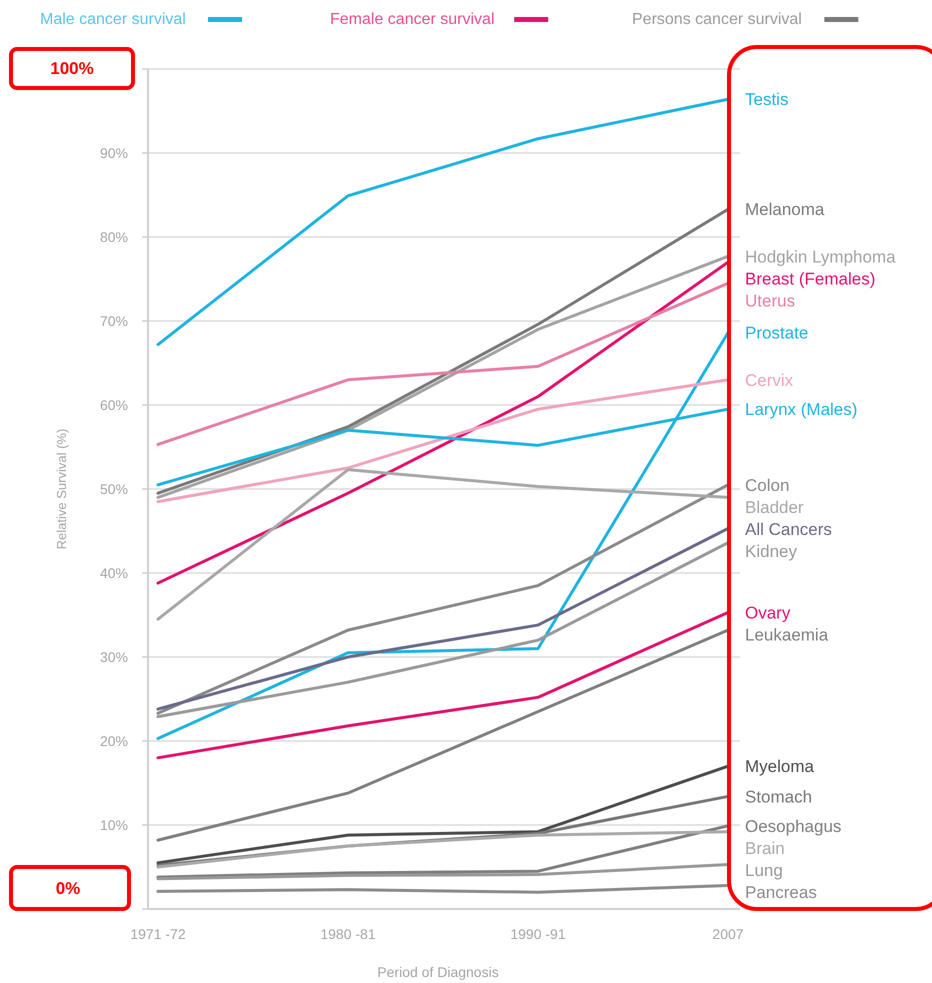 The image size is (932, 983). What do you see at coordinates (776, 333) in the screenshot?
I see `series-label: Prostate` at bounding box center [776, 333].